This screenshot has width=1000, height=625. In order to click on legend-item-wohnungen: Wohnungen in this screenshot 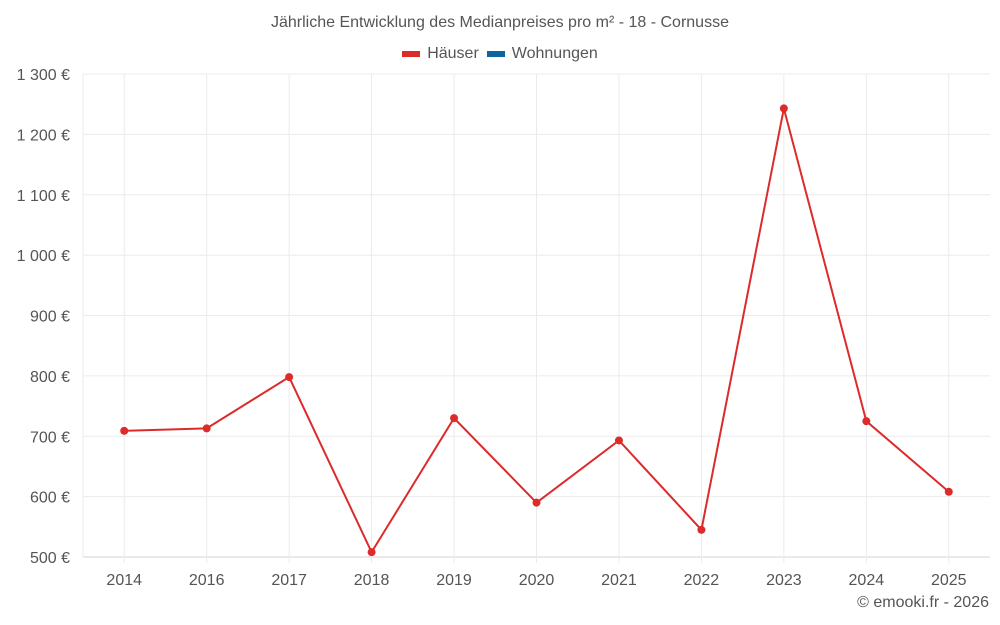, I will do `click(542, 54)`.